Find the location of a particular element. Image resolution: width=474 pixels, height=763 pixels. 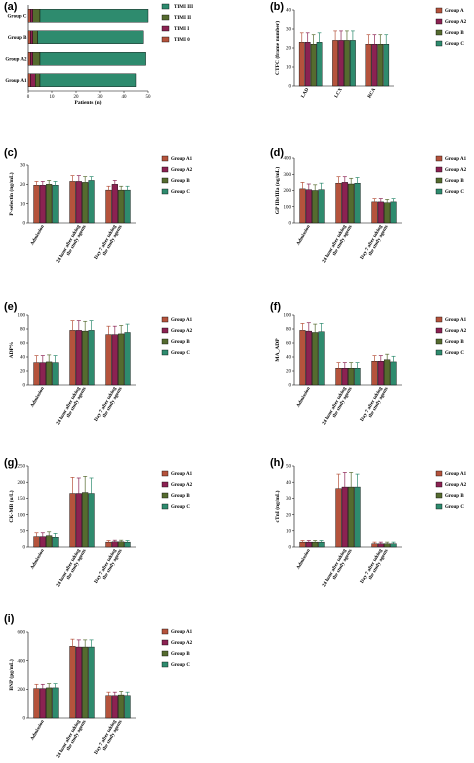

y-tick-label: 200 is located at coordinates (22, 483).